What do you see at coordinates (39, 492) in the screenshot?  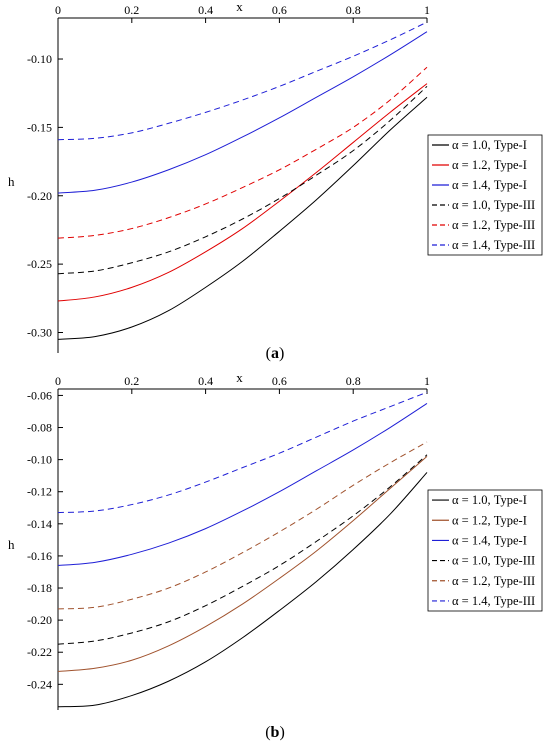 I see `y-tick-label: -0.12` at bounding box center [39, 492].